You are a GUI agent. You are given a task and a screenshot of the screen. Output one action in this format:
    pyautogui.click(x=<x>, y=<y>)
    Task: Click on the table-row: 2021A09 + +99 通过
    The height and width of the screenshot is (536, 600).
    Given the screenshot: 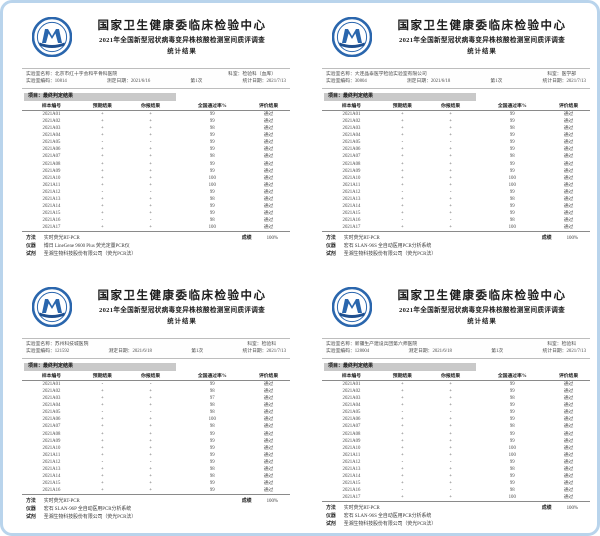 What is the action you would take?
    pyautogui.click(x=156, y=171)
    